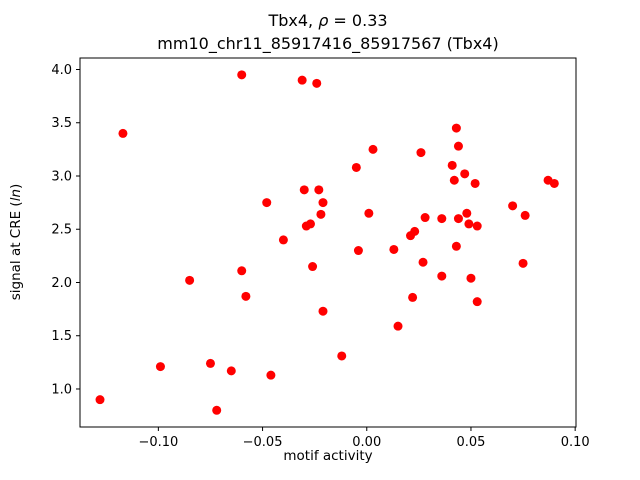  What do you see at coordinates (61, 336) in the screenshot?
I see `y-tick-label: 1.5` at bounding box center [61, 336].